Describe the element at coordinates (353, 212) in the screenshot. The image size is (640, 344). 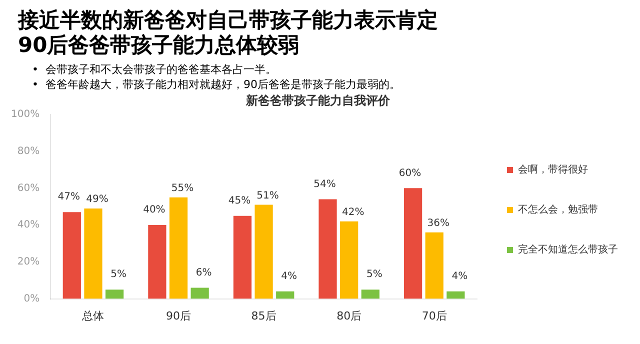
I see `data-label: 42%` at that location.